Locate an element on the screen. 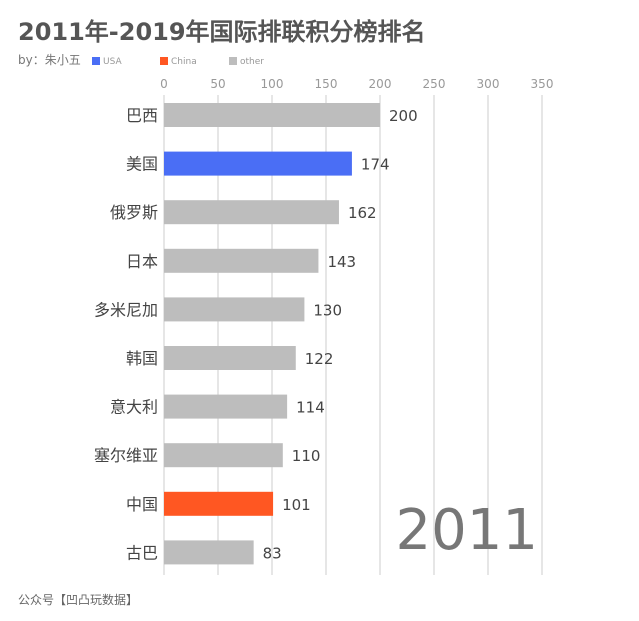 This screenshot has width=639, height=621. x-tick-label: 250 is located at coordinates (434, 84).